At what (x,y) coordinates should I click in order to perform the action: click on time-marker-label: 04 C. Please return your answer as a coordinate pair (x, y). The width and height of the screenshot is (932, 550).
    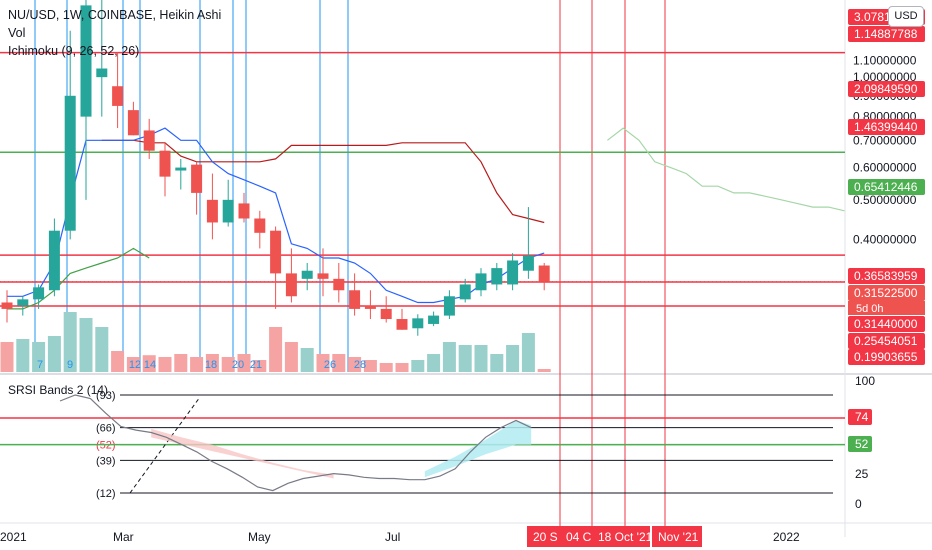
    Looking at the image, I should click on (579, 537).